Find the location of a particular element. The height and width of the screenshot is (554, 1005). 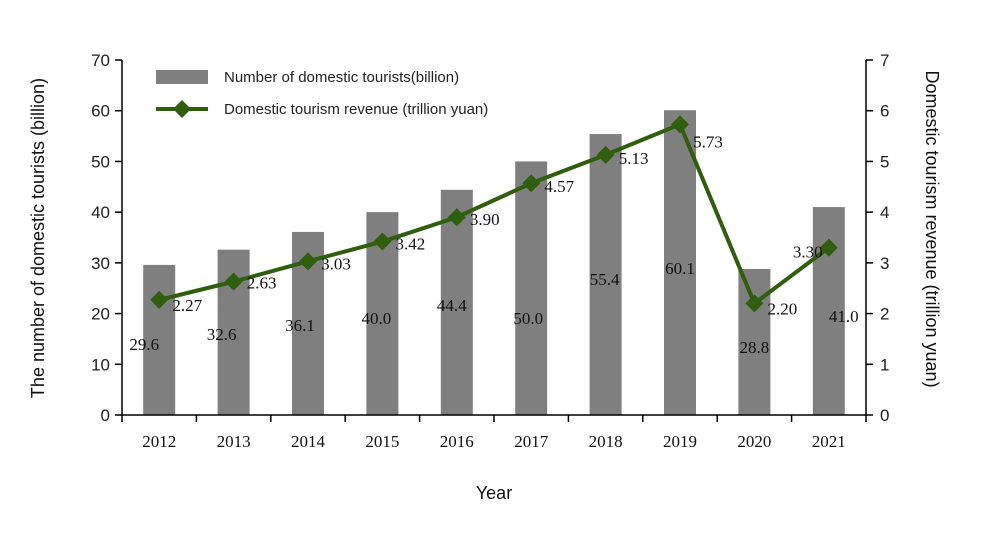

right-y-ticks: 0 1 2 3 4 5 6 7 is located at coordinates (877, 238).